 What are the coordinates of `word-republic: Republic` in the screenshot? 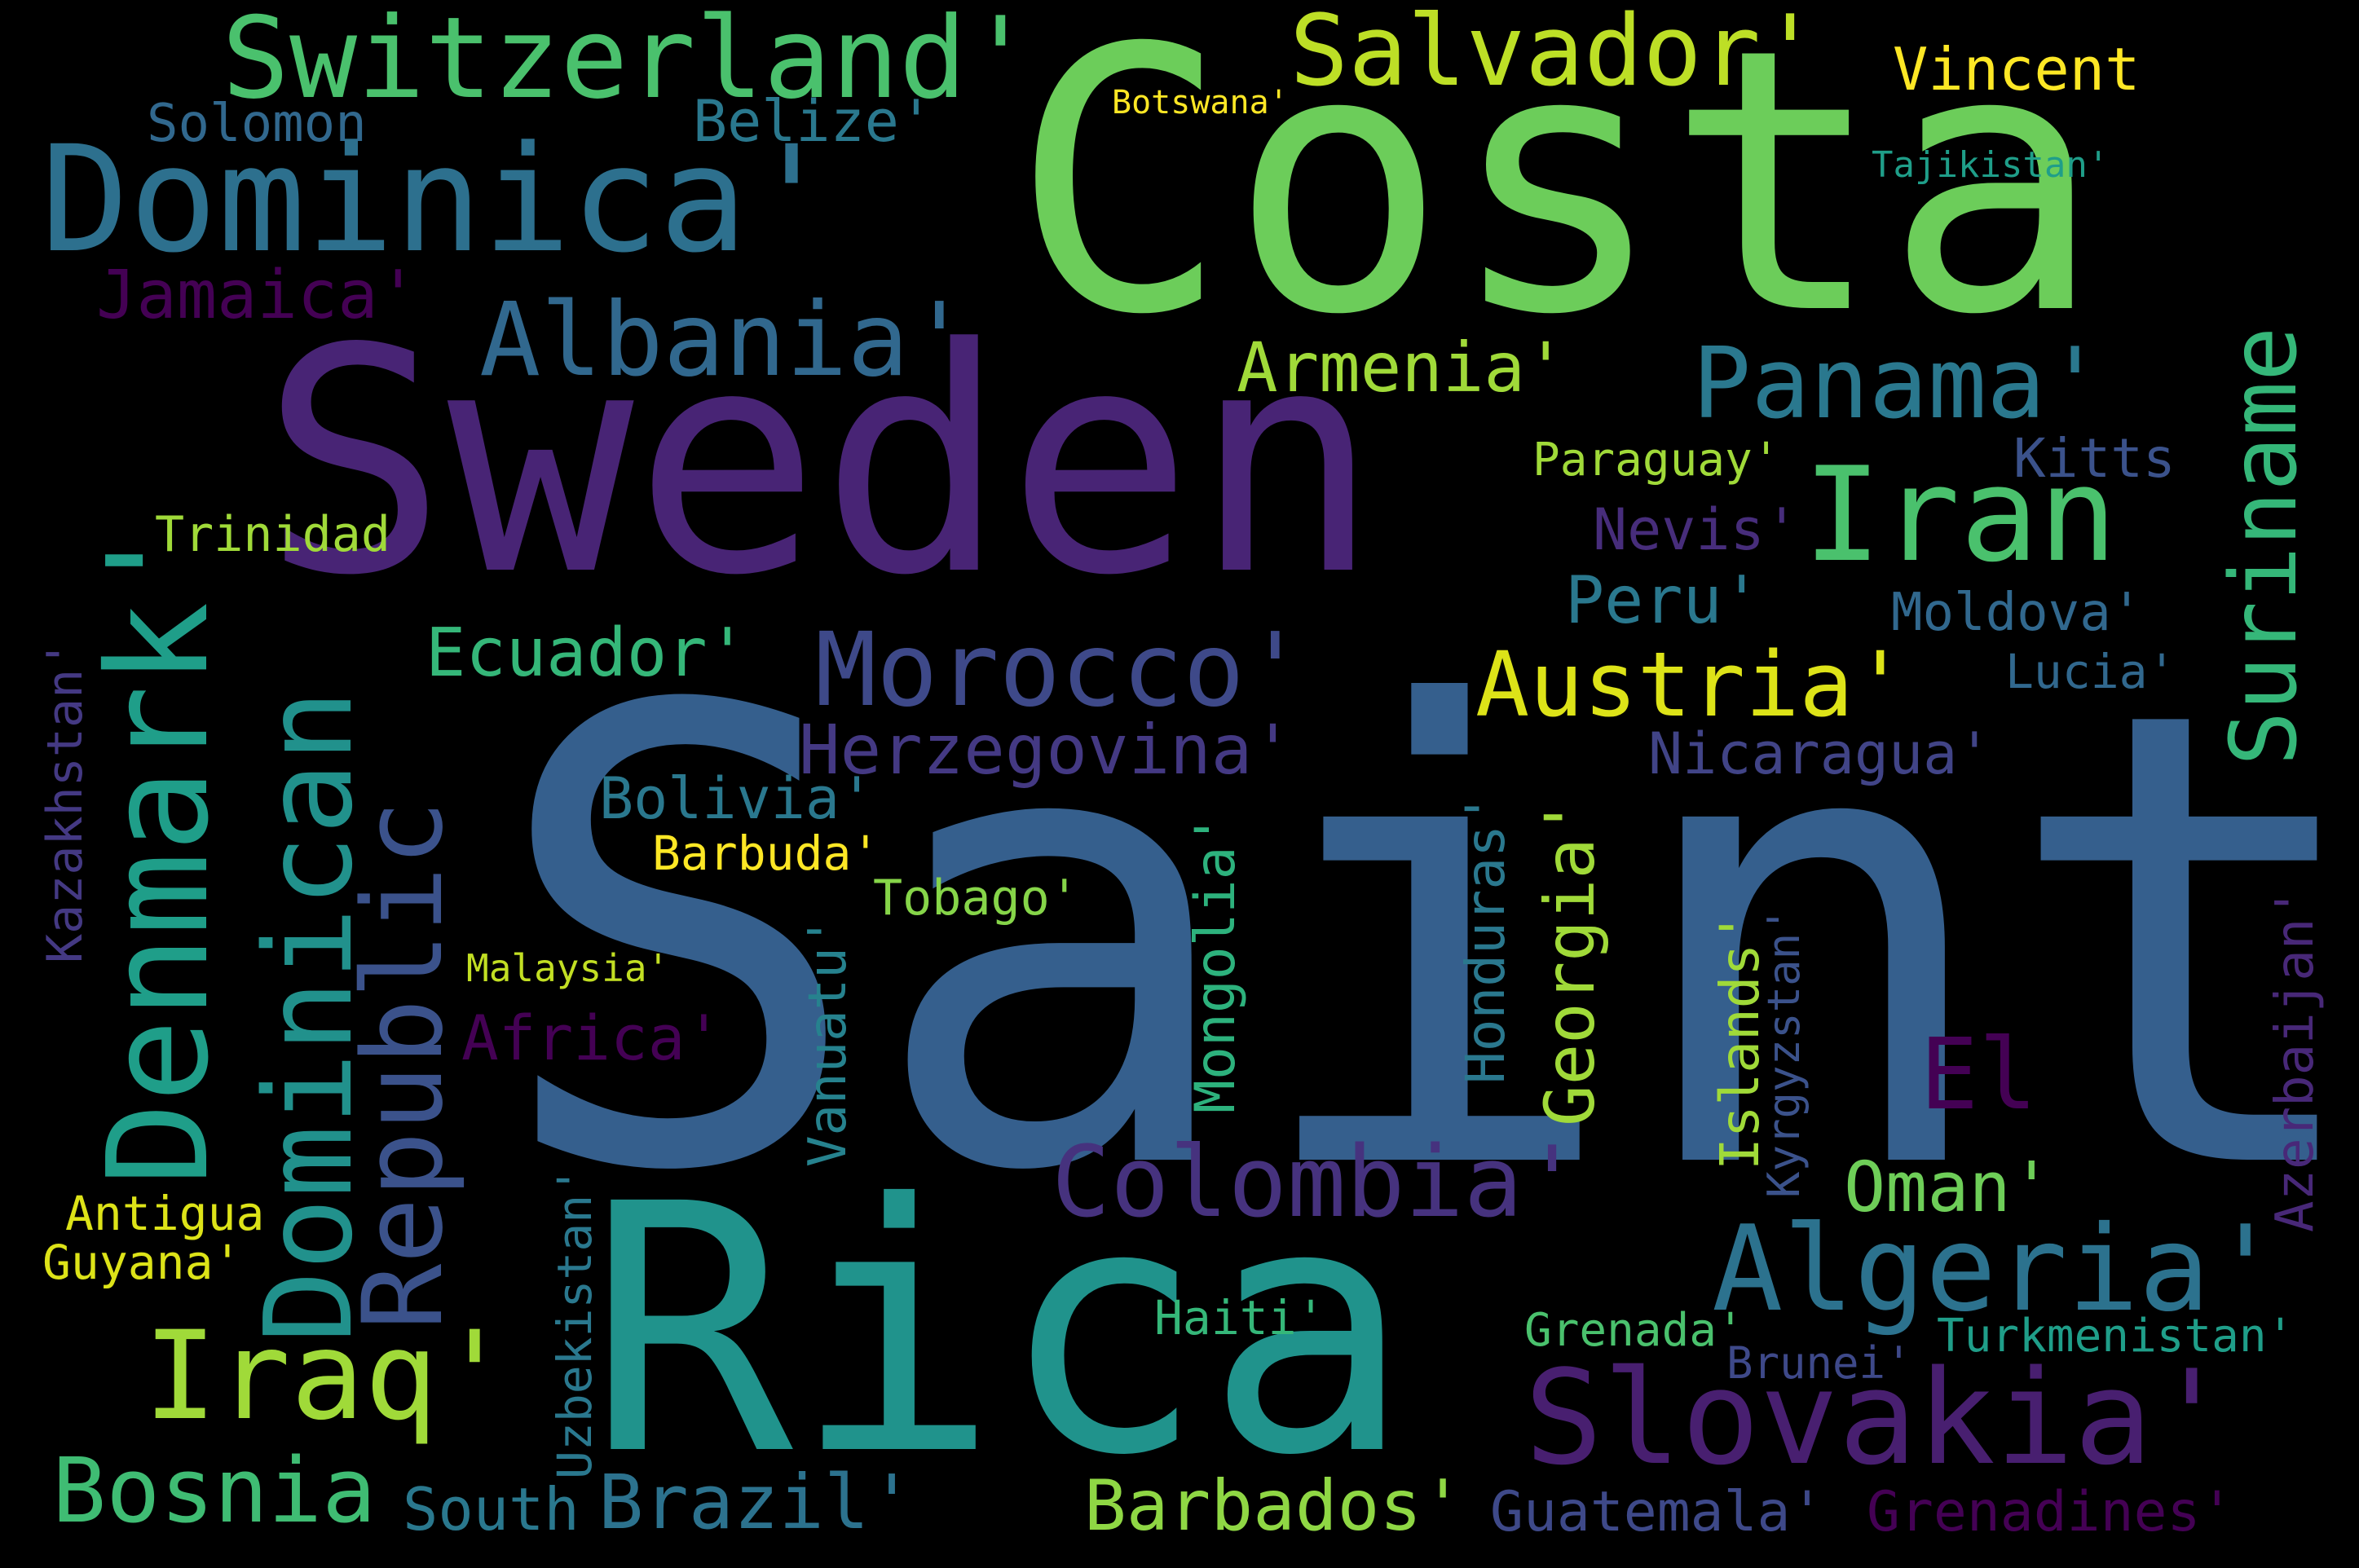 It's located at (403, 1064).